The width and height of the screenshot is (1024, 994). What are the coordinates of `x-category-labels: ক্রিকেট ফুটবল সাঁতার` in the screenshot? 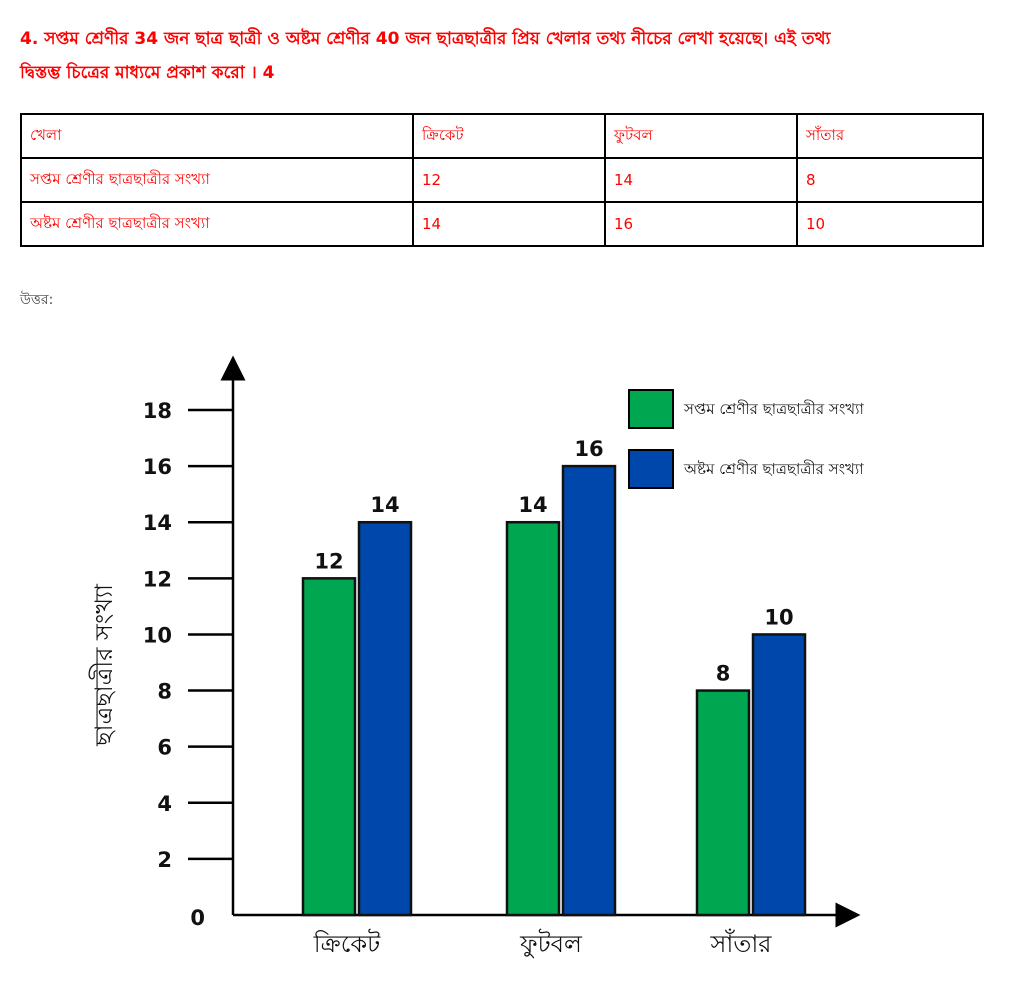 It's located at (543, 943).